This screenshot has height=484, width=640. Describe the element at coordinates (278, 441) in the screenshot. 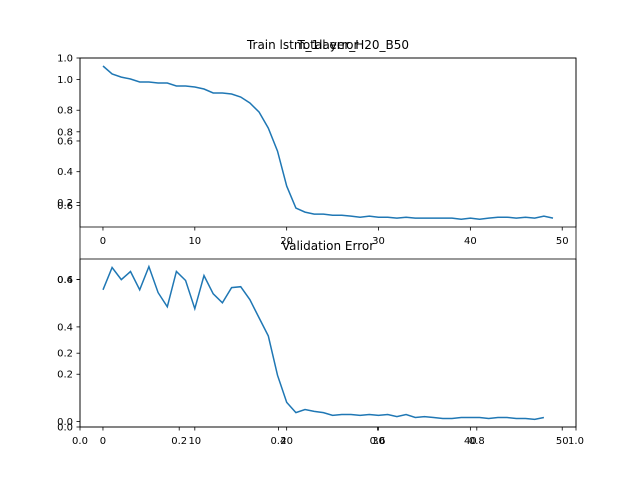

I see `x-tick-label: 0.4` at that location.